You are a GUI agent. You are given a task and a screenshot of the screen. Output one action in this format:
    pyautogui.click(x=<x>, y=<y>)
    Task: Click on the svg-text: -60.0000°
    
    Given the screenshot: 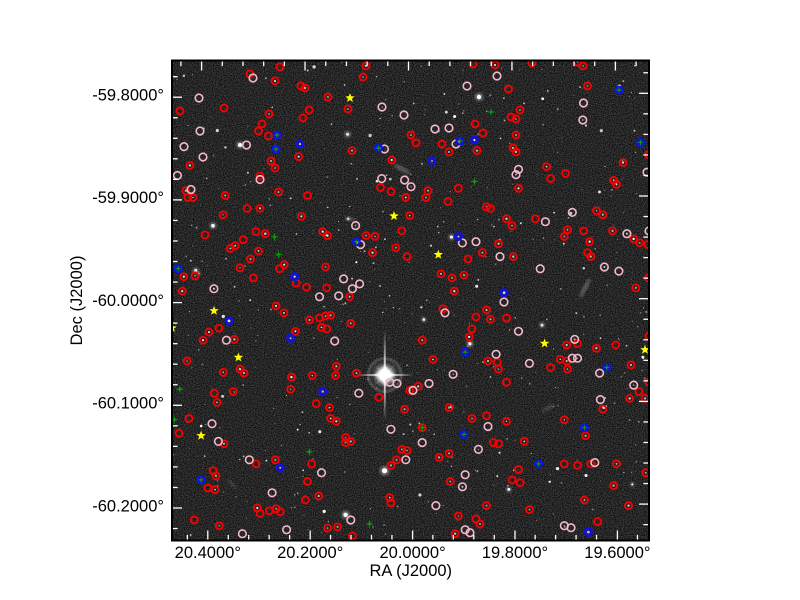 What is the action you would take?
    pyautogui.click(x=128, y=301)
    